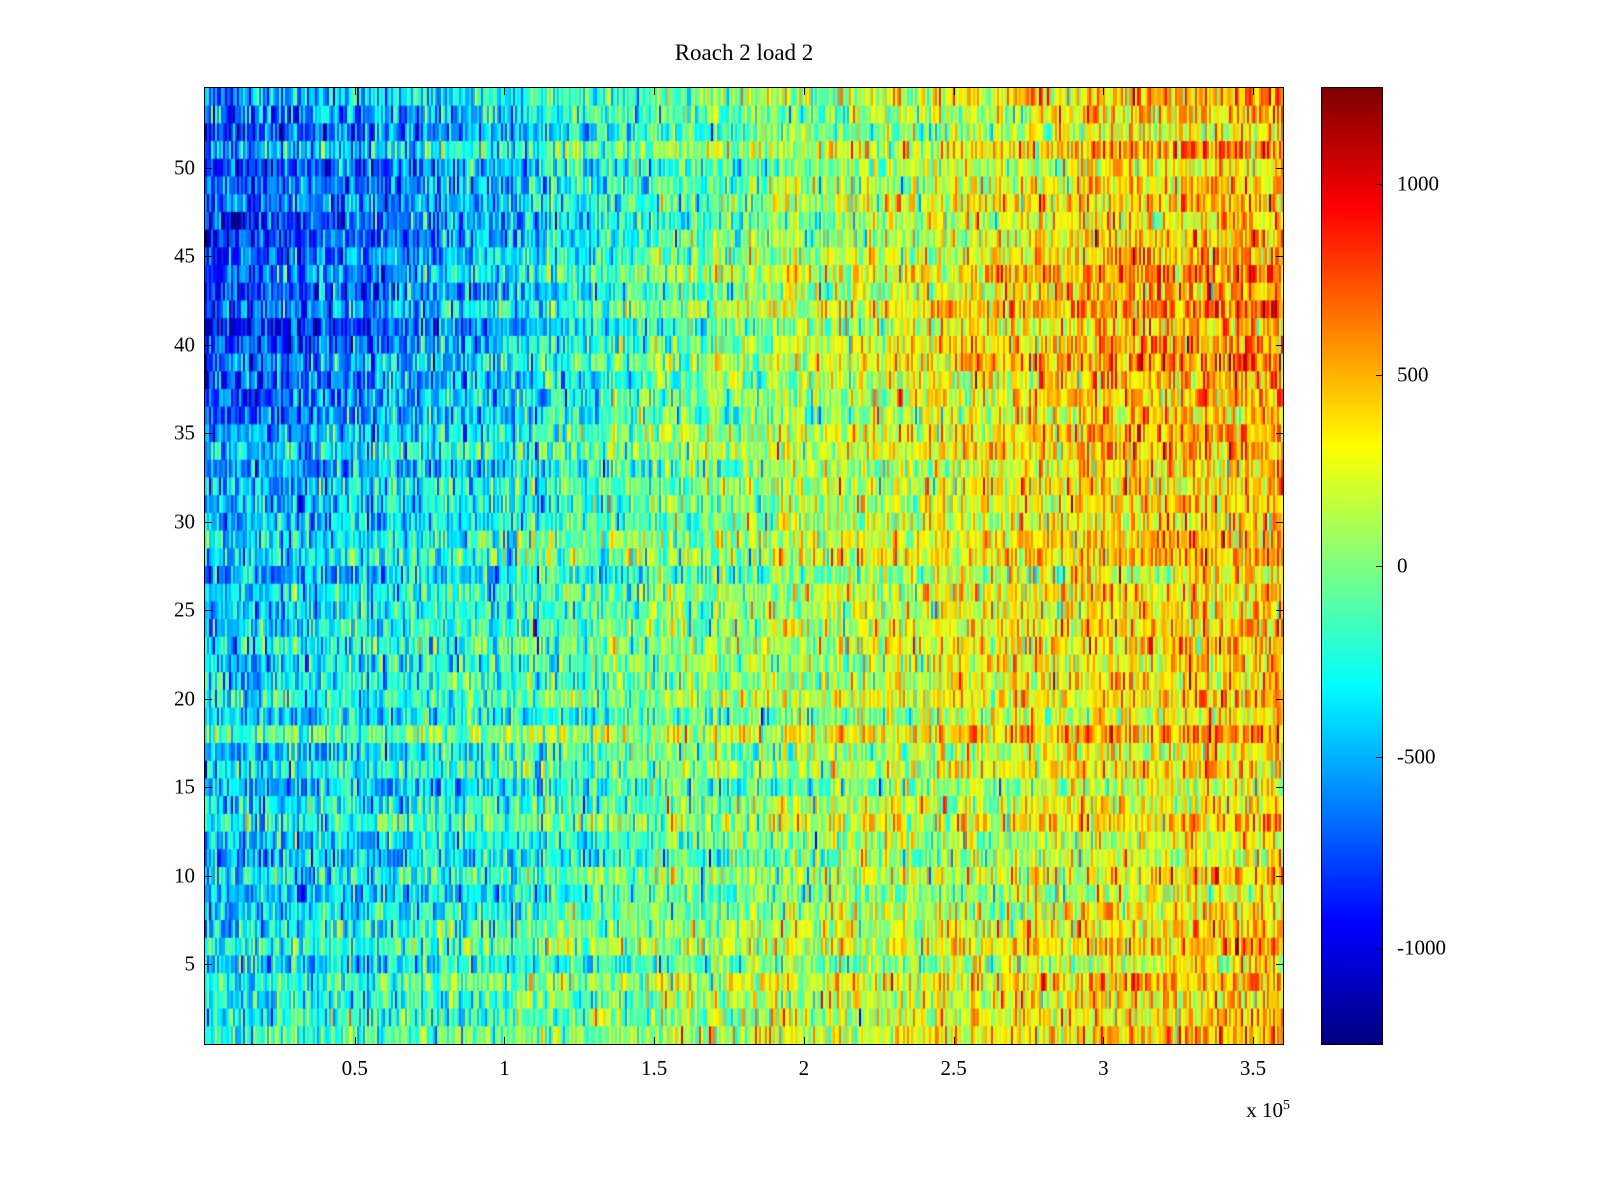  What do you see at coordinates (1418, 183) in the screenshot?
I see `colorbar-tick-label: 1000` at bounding box center [1418, 183].